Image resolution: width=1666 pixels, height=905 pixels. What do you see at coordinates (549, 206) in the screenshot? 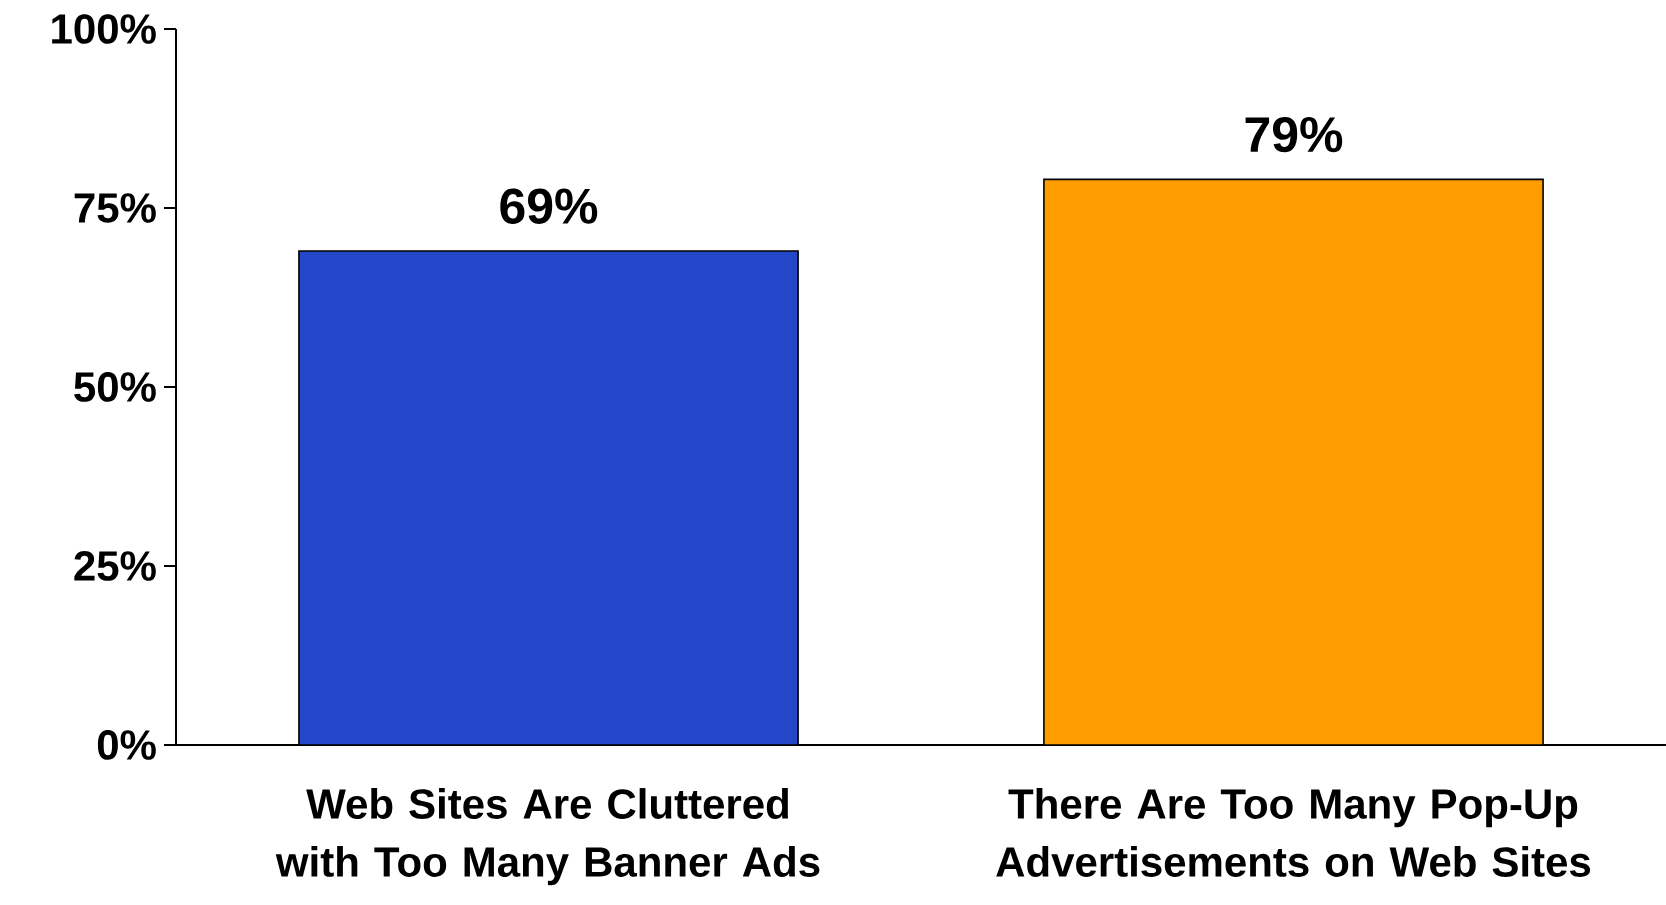
I see `data-label: 69%` at bounding box center [549, 206].